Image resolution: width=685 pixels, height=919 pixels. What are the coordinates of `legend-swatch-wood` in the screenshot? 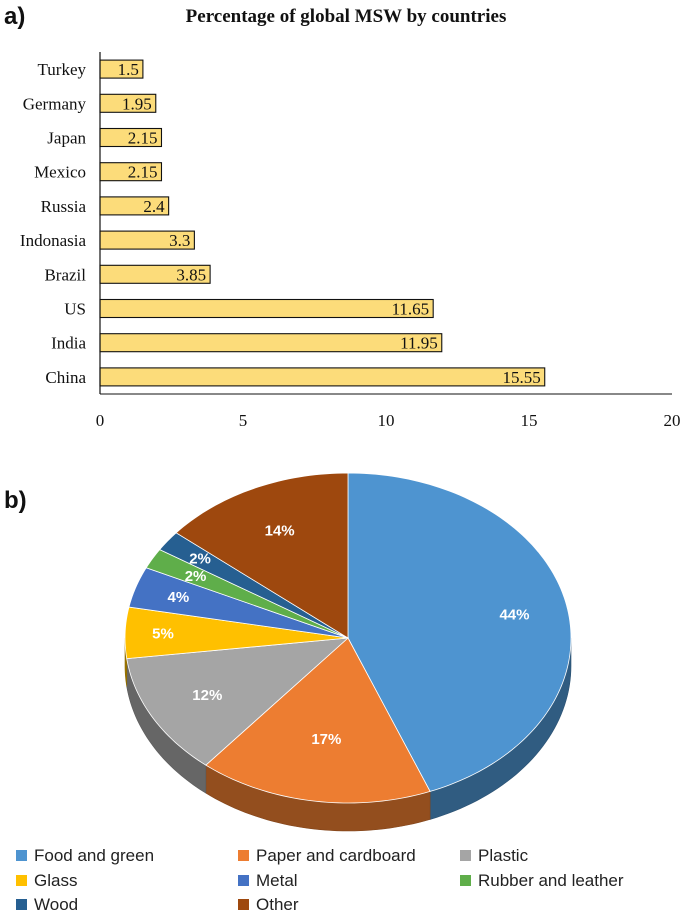 It's located at (21, 904).